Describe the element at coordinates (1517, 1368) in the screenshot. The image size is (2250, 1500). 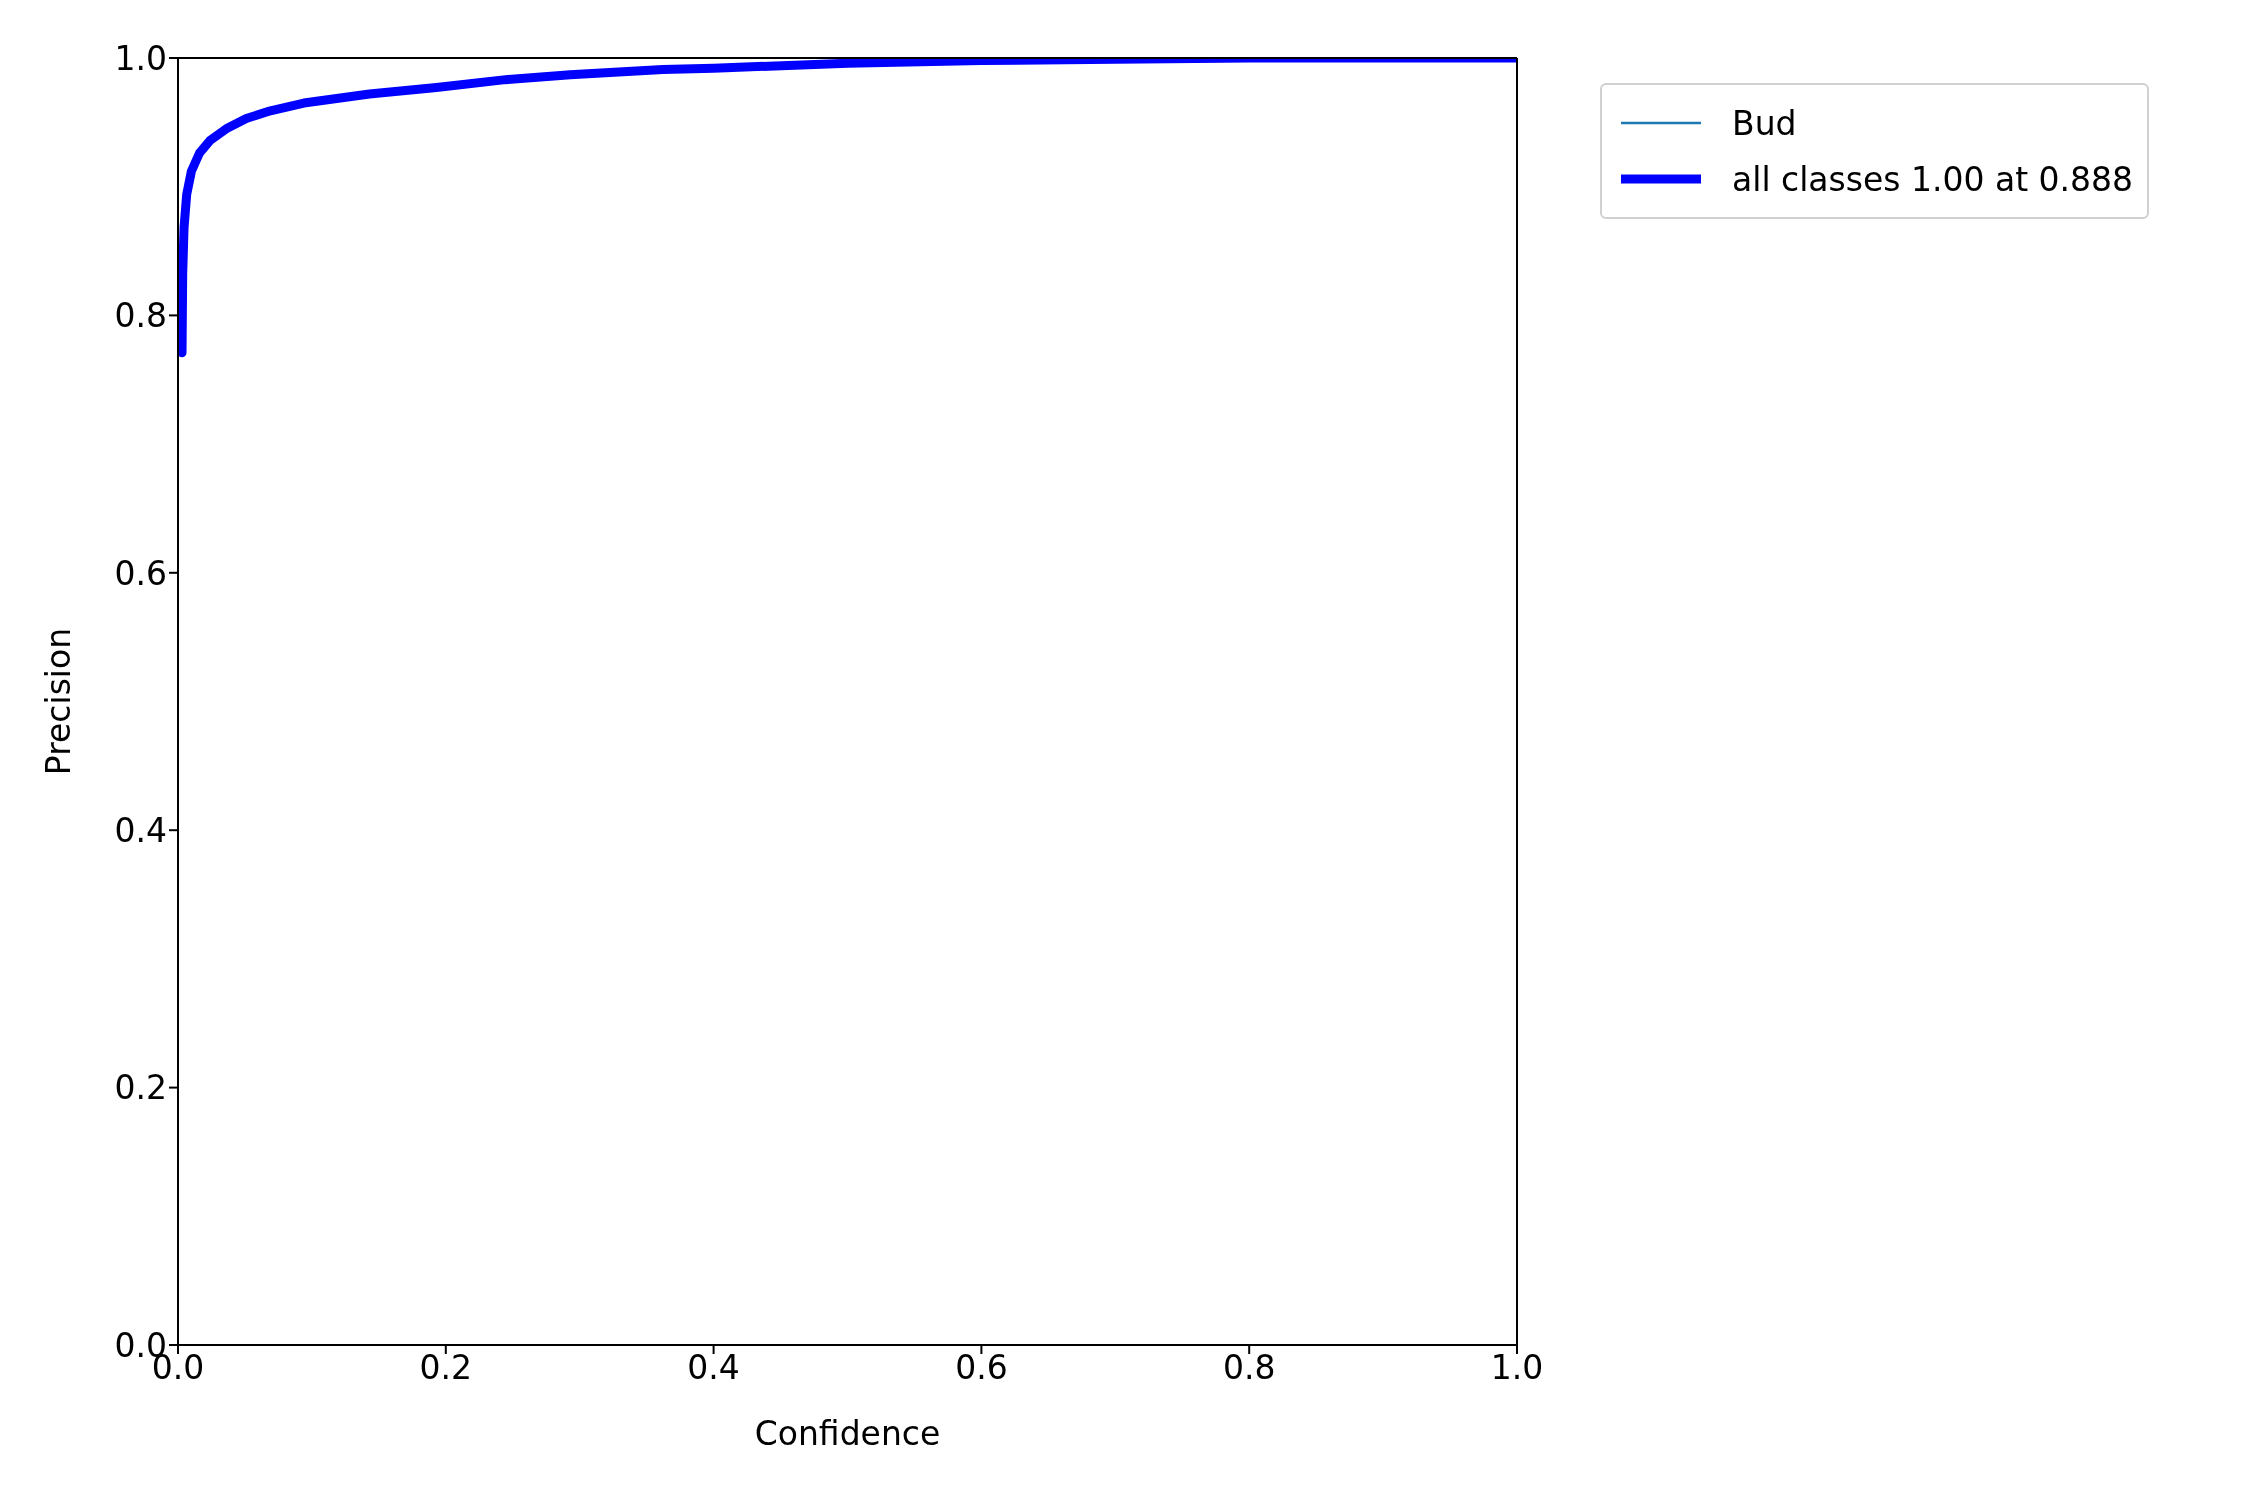
I see `x-tick-label: 1.0` at that location.